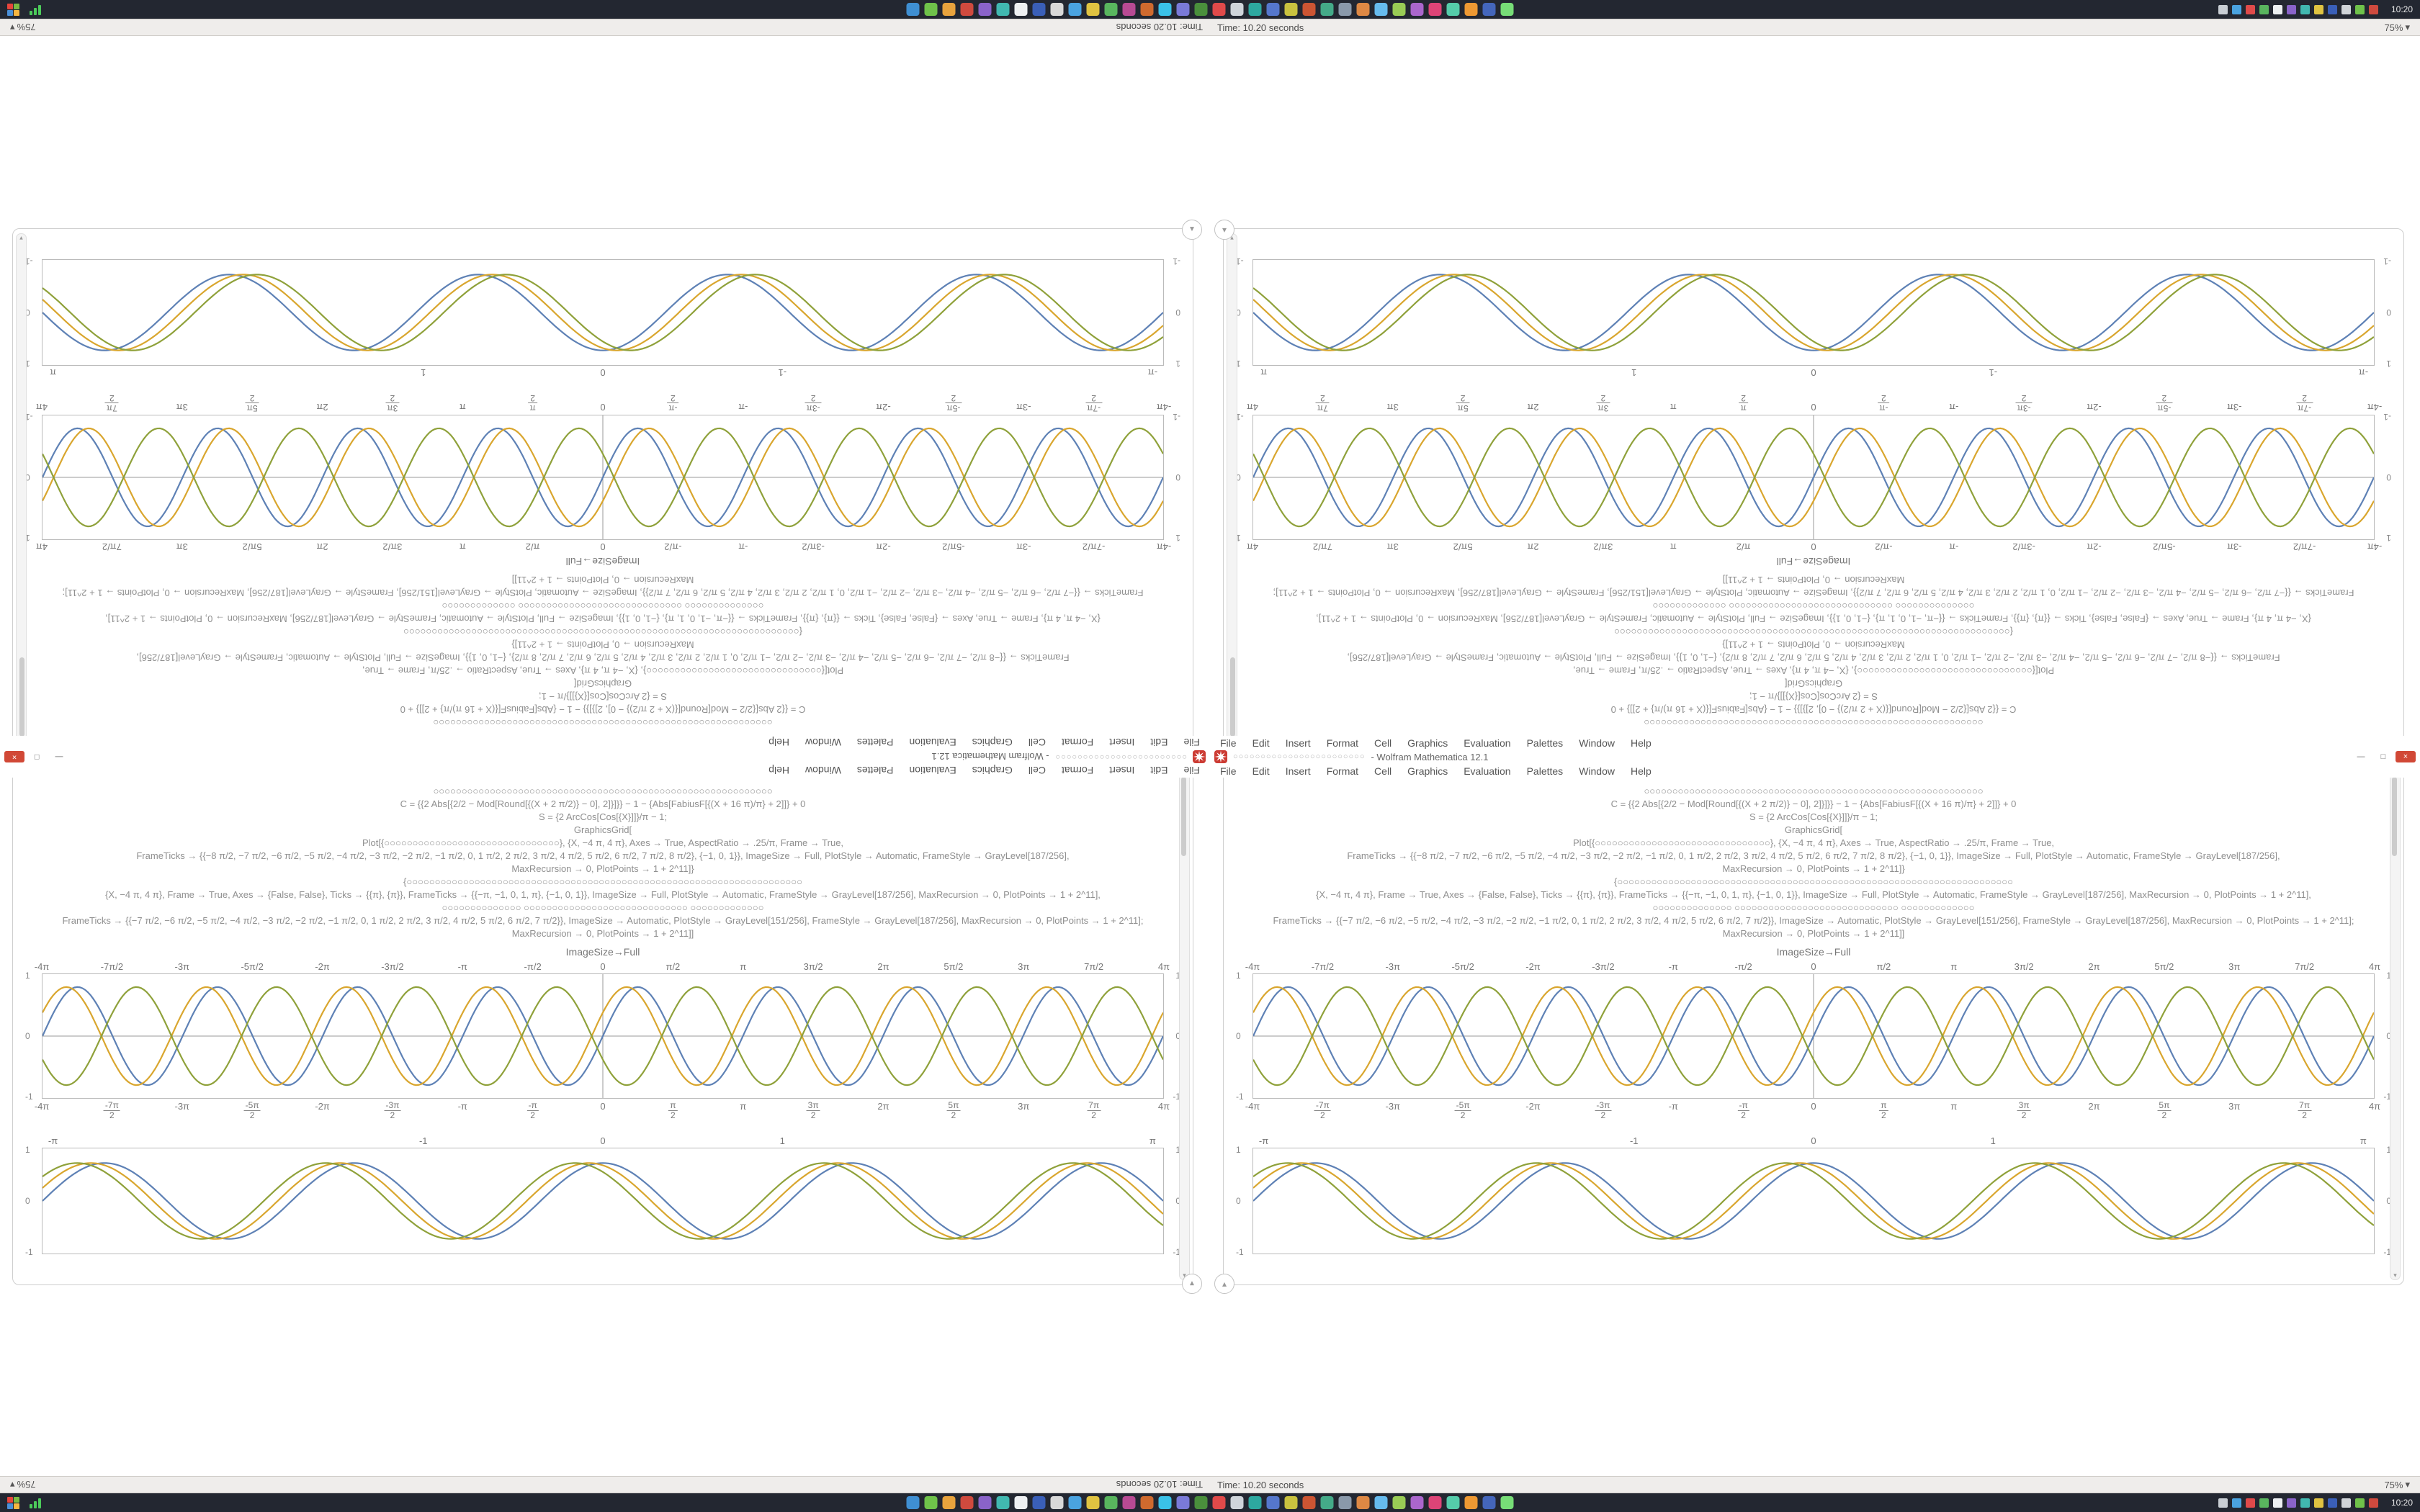 Image resolution: width=2420 pixels, height=1512 pixels. I want to click on tray-clock: 10:20, so click(2401, 9).